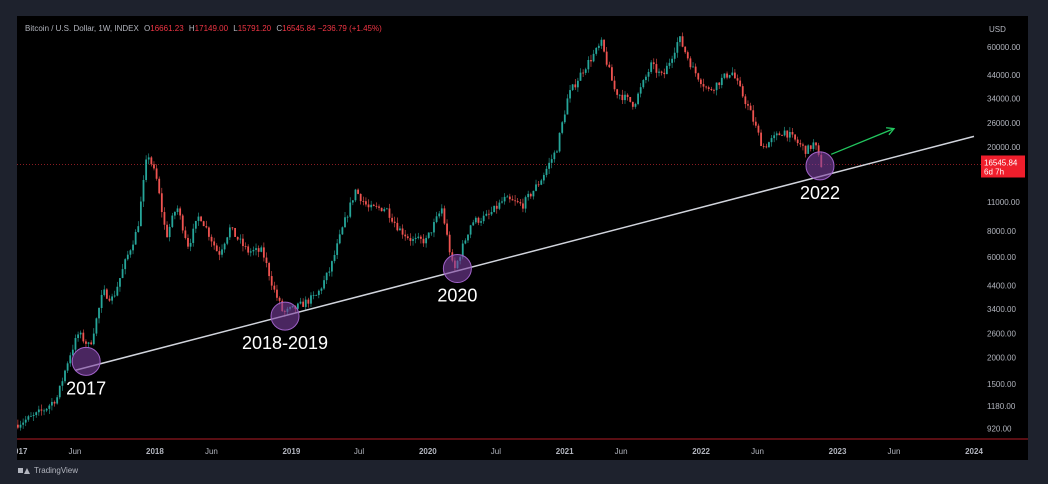  I want to click on current-price-tag, so click(1003, 166).